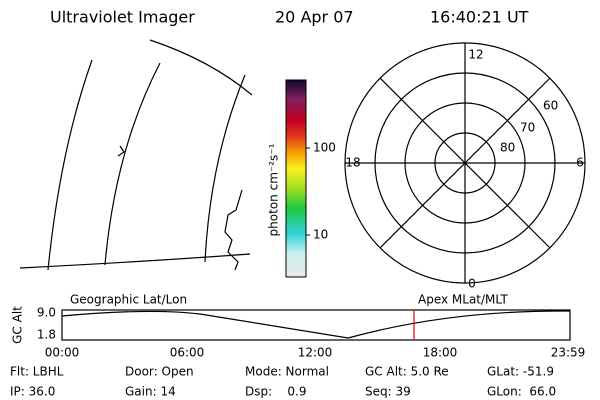 The width and height of the screenshot is (600, 400). What do you see at coordinates (324, 148) in the screenshot?
I see `colorbar-tick-label: 100` at bounding box center [324, 148].